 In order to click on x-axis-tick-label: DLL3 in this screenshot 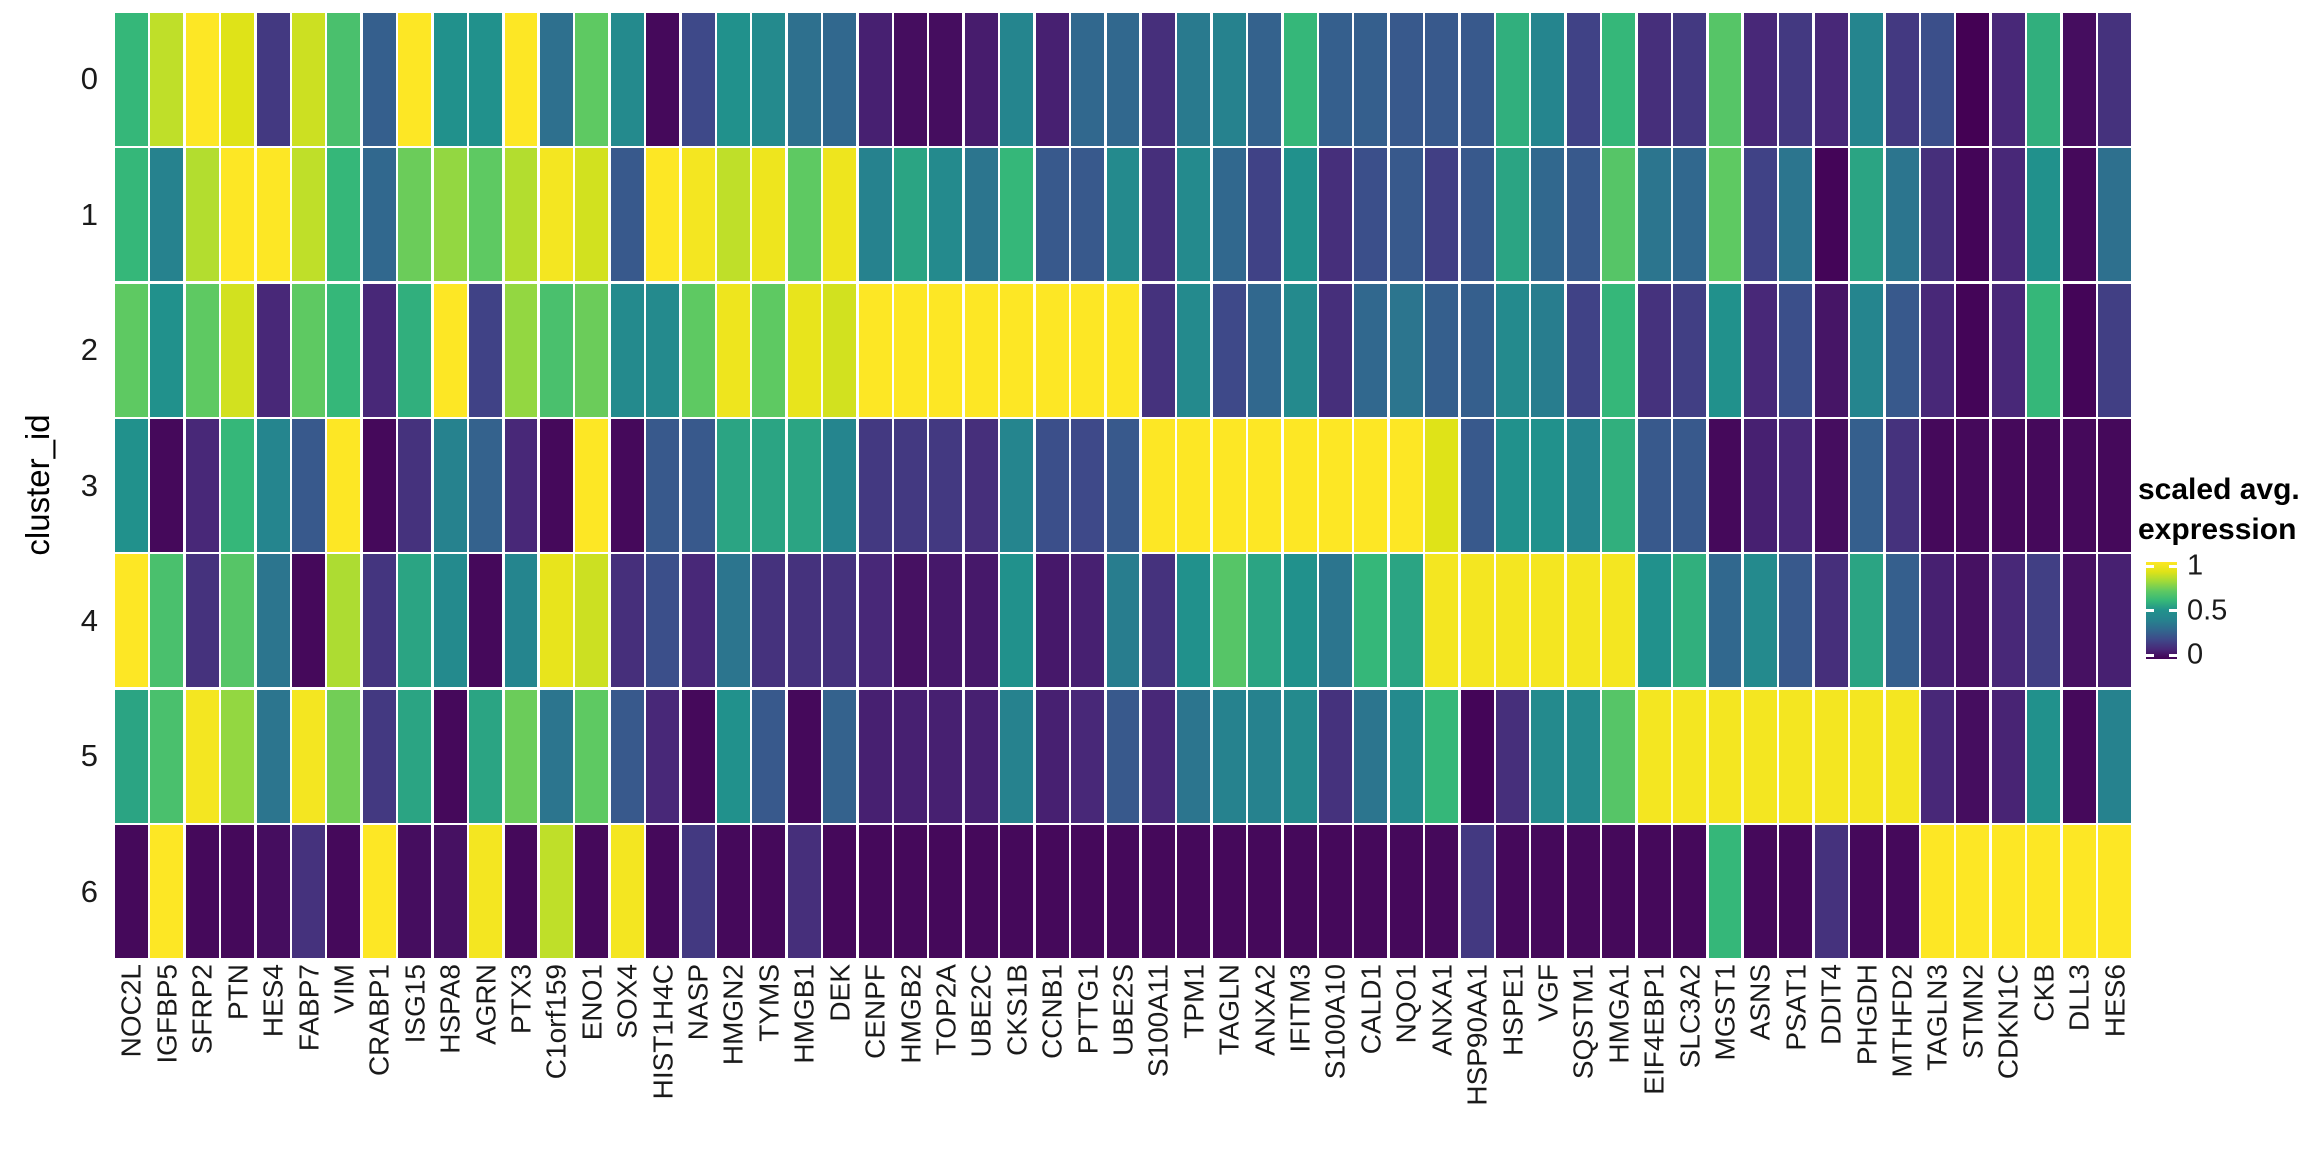, I will do `click(2079, 997)`.